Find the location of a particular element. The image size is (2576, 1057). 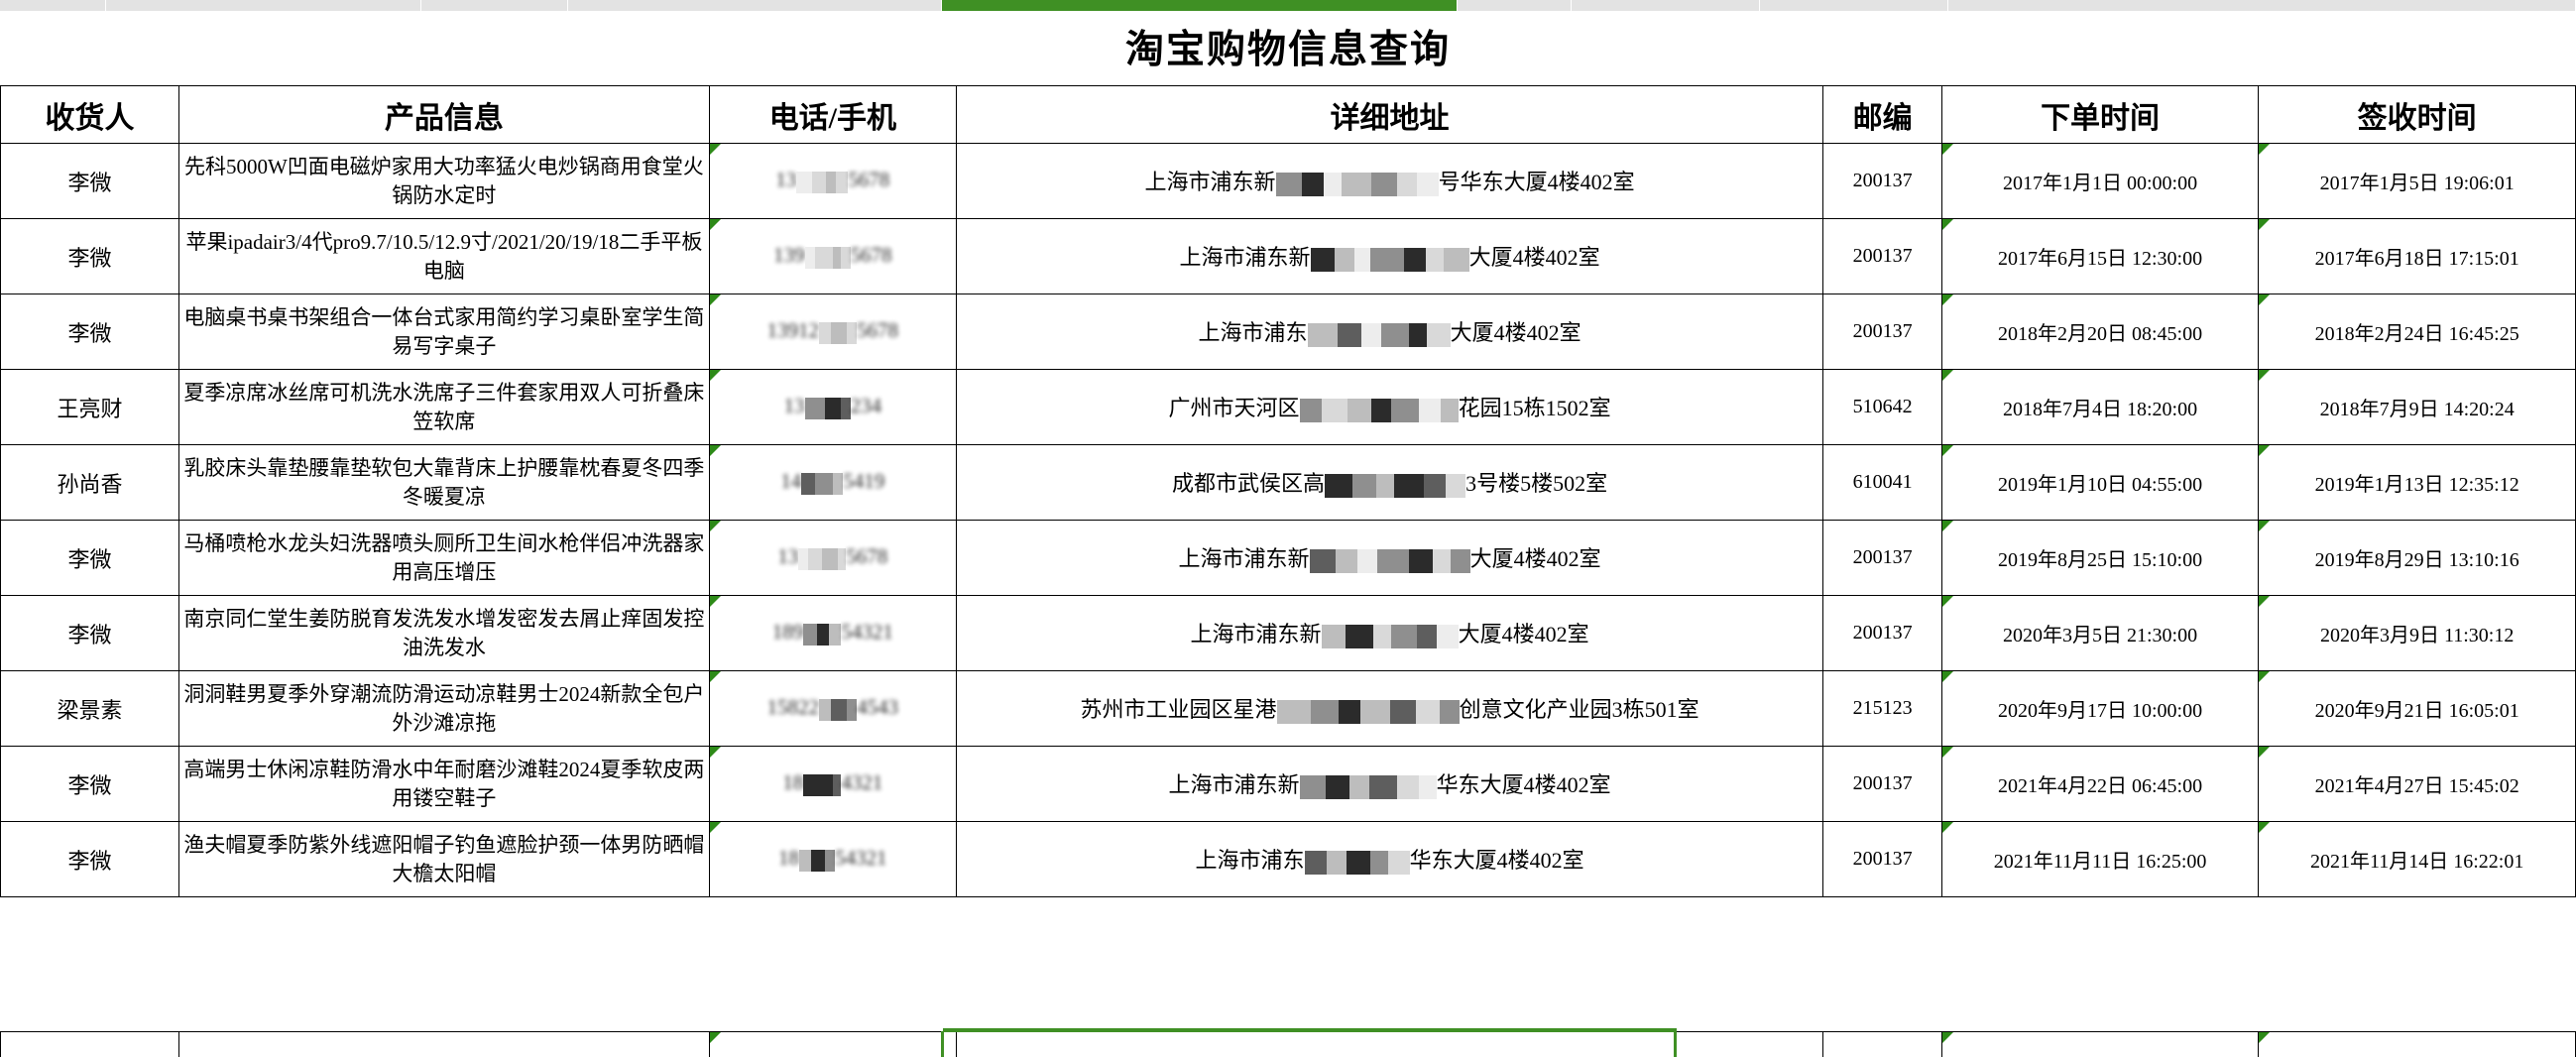

cell-product: 渔夫帽夏季防紫外线遮阳帽子钓鱼遮脸护颈一体男防晒帽大檐太阳帽 is located at coordinates (444, 859).